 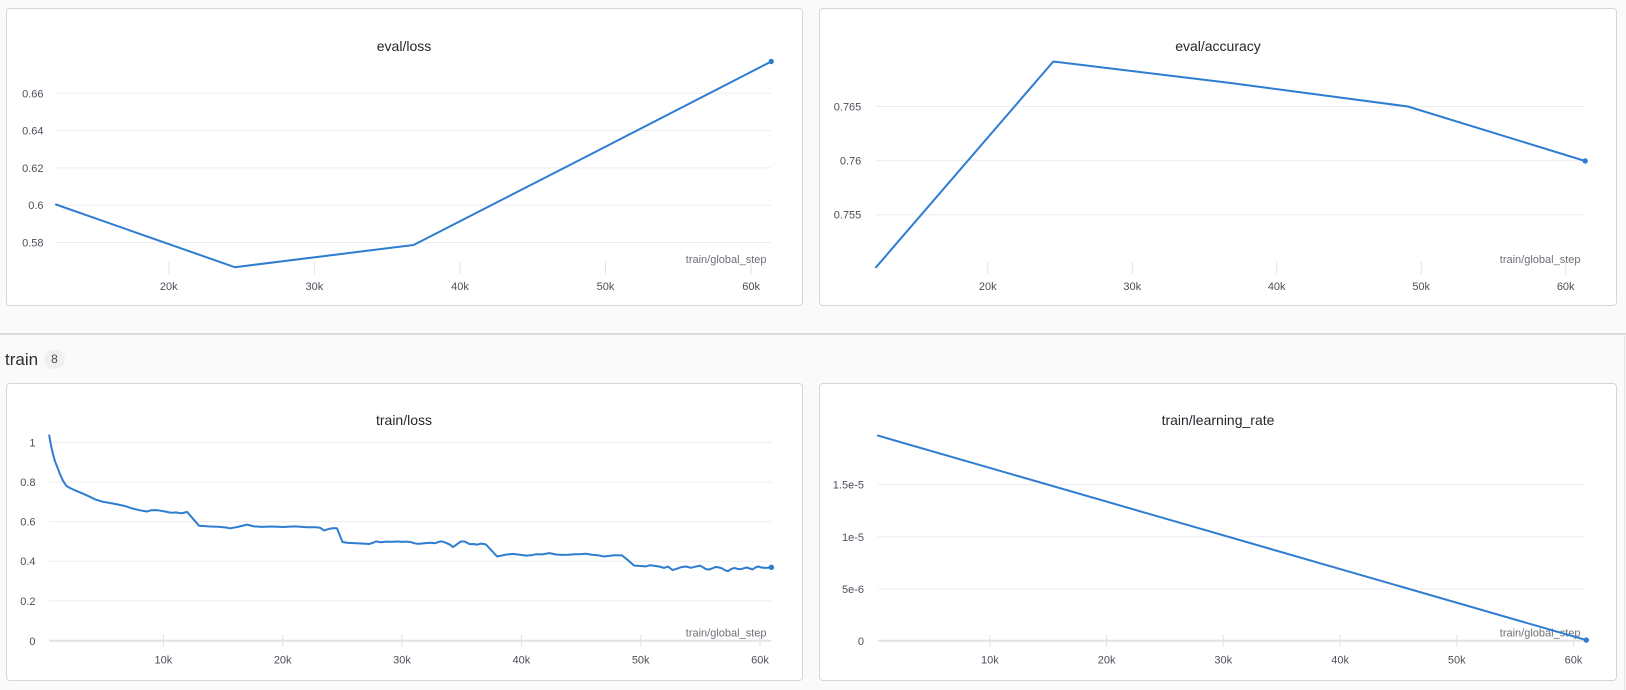 What do you see at coordinates (27, 562) in the screenshot?
I see `svg-text: 0.4` at bounding box center [27, 562].